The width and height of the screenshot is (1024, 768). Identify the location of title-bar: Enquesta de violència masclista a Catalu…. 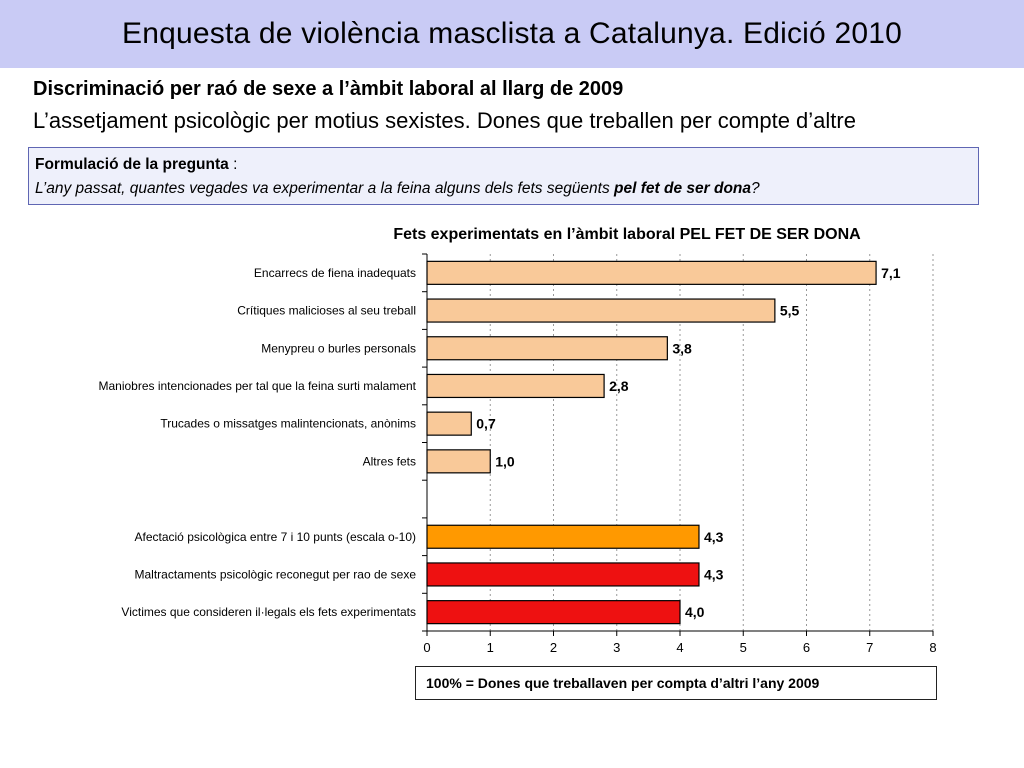
(512, 34).